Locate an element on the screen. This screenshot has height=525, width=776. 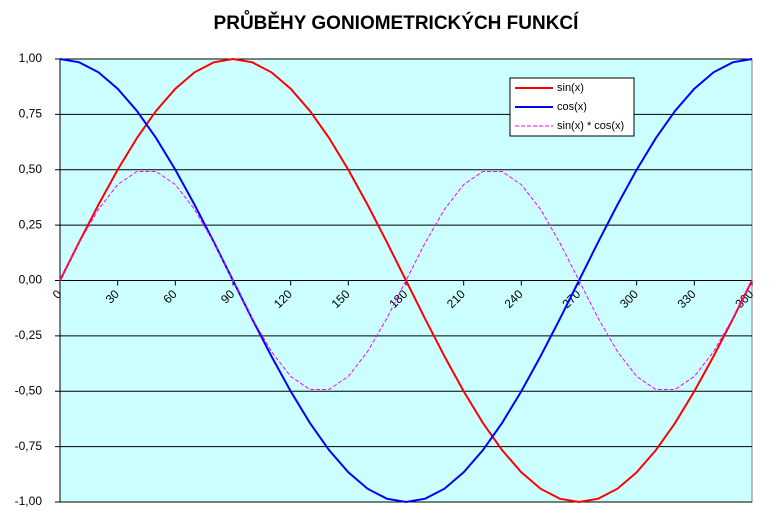
y-tick-label: 0,00 is located at coordinates (31, 280).